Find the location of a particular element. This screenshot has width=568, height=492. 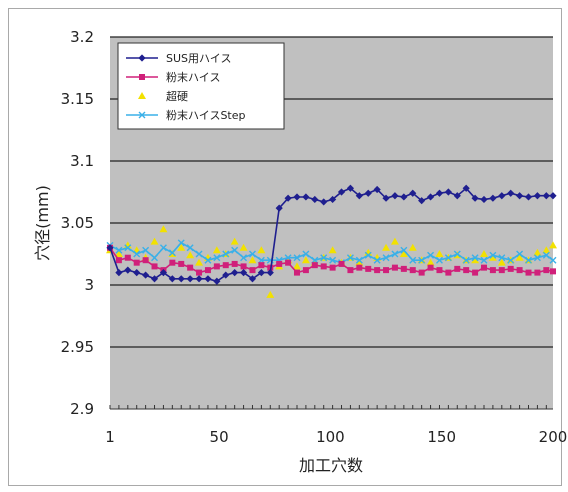

legend-entry: SUS用ハイス is located at coordinates (178, 58).